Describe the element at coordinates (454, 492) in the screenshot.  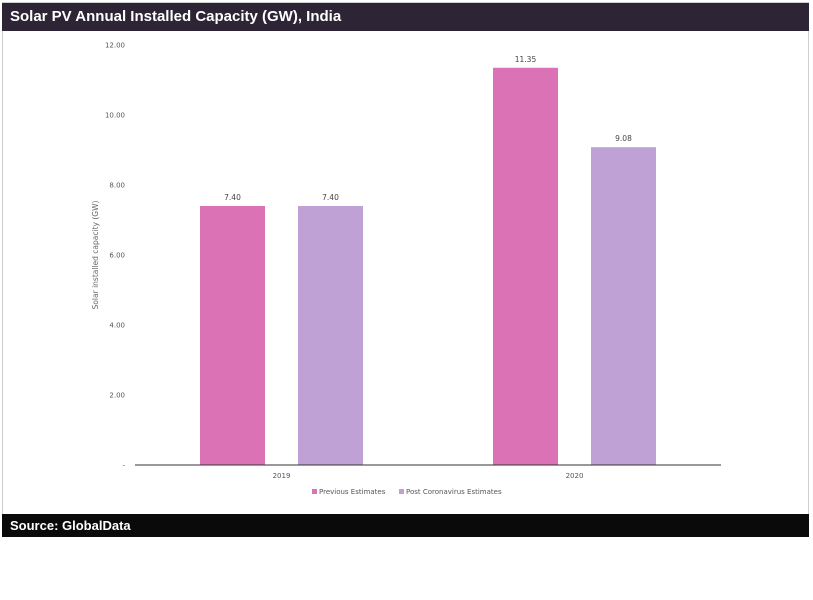
I see `legend-label: Post Coronavirus Estimates` at that location.